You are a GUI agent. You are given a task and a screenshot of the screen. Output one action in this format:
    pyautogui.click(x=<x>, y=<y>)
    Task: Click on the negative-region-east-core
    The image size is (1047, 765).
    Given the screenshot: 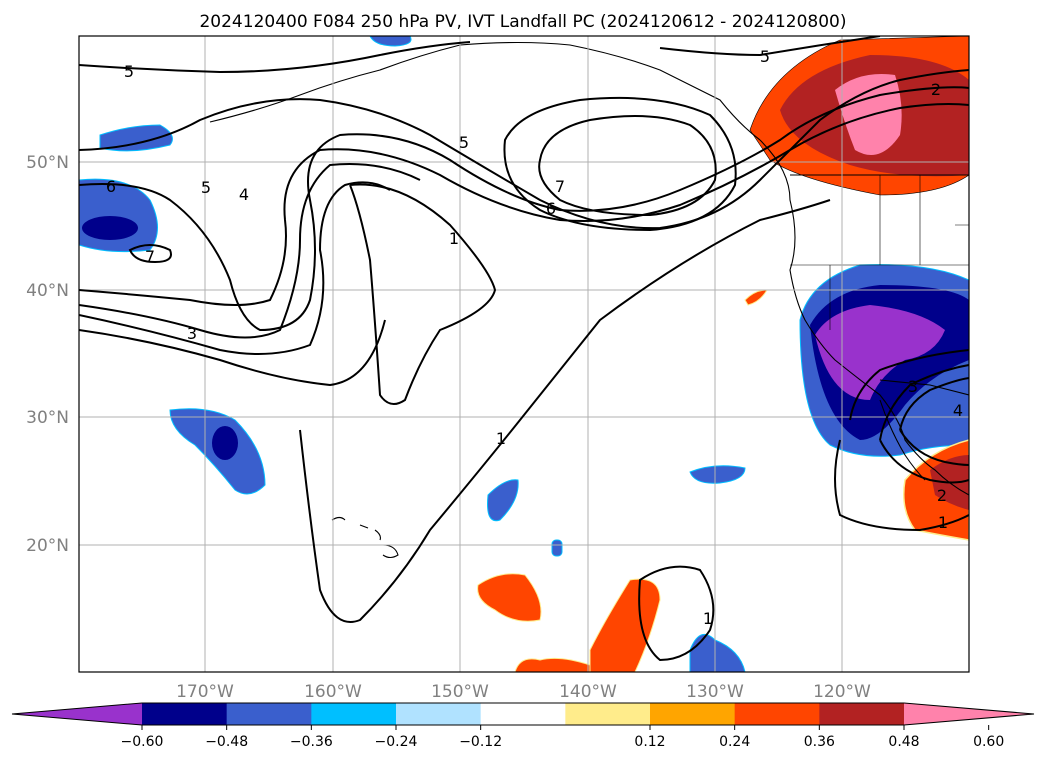 What is the action you would take?
    pyautogui.click(x=880, y=352)
    